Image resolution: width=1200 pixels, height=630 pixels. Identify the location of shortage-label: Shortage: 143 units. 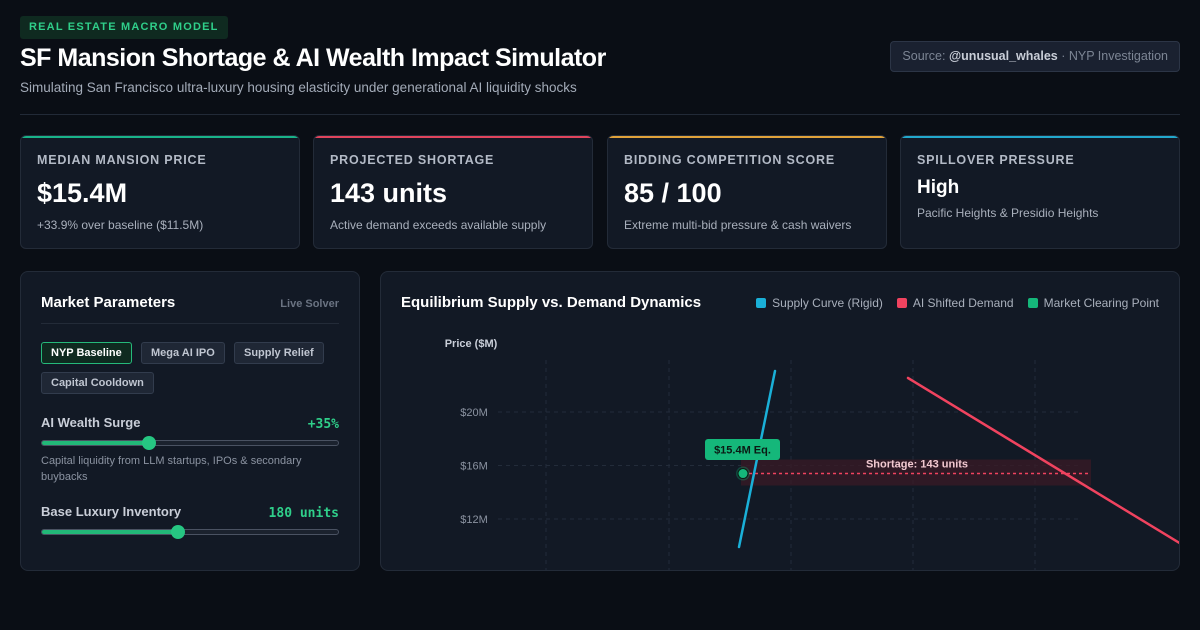
(917, 465).